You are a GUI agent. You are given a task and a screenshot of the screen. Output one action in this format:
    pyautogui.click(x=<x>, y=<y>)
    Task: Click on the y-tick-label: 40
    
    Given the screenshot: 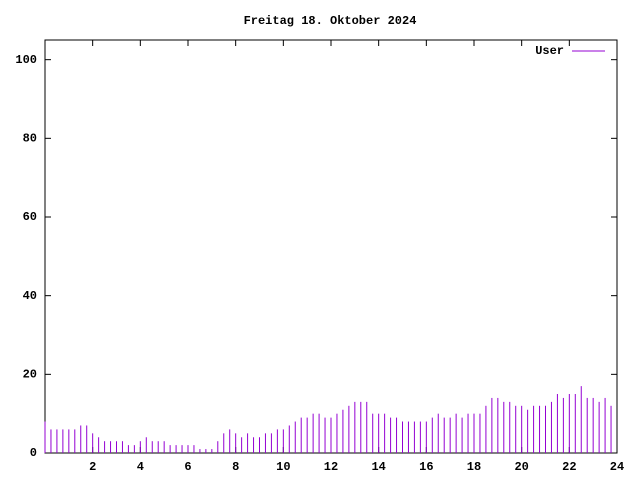 What is the action you would take?
    pyautogui.click(x=30, y=296)
    